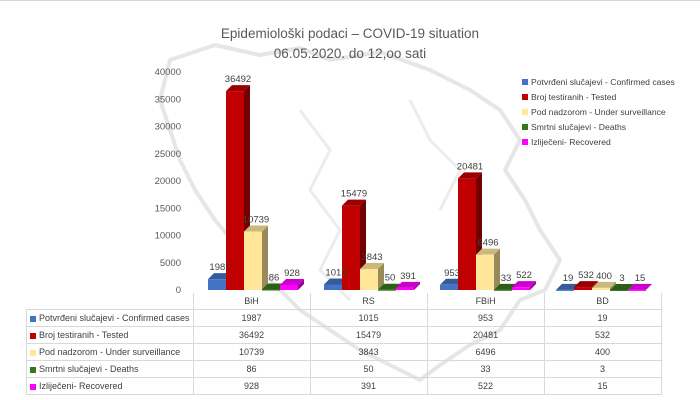 Image resolution: width=700 pixels, height=400 pixels. What do you see at coordinates (603, 81) in the screenshot?
I see `legend-label: Potvrđeni slučajevi - Confirmed cases` at bounding box center [603, 81].